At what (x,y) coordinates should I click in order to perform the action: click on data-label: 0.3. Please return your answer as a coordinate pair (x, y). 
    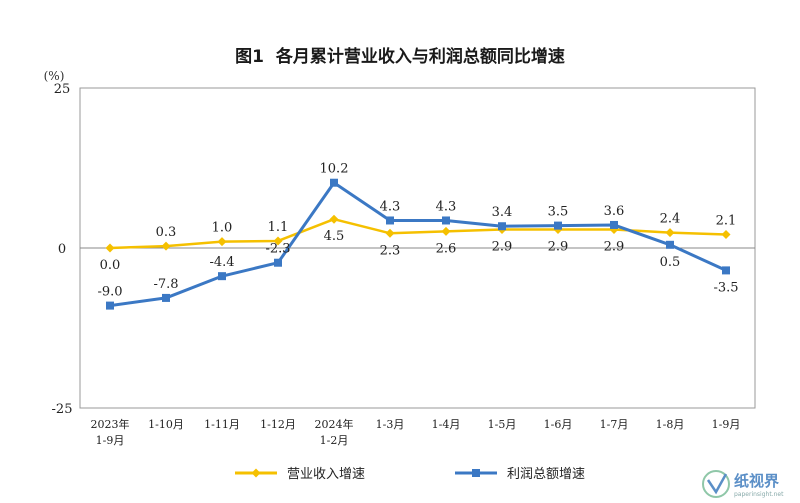
    Looking at the image, I should click on (166, 232).